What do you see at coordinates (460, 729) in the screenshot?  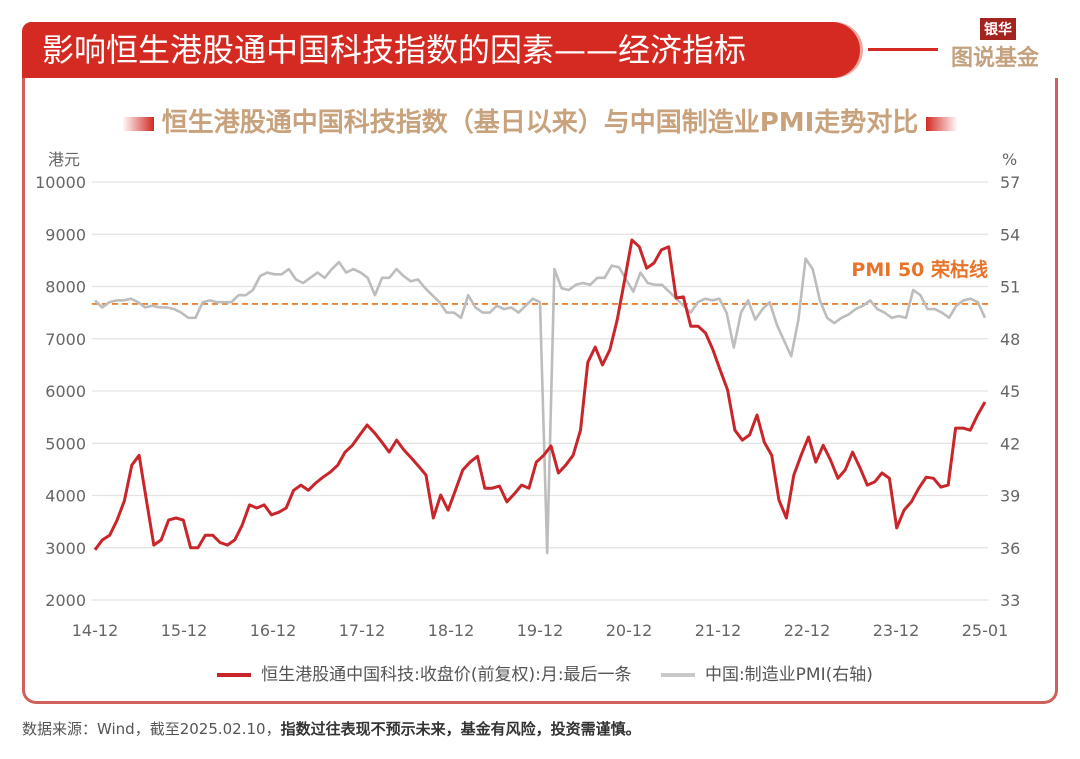 I see `footer-disclaimer: 指数过往表现不预示未来，基金有风险，投资需谨慎。` at bounding box center [460, 729].